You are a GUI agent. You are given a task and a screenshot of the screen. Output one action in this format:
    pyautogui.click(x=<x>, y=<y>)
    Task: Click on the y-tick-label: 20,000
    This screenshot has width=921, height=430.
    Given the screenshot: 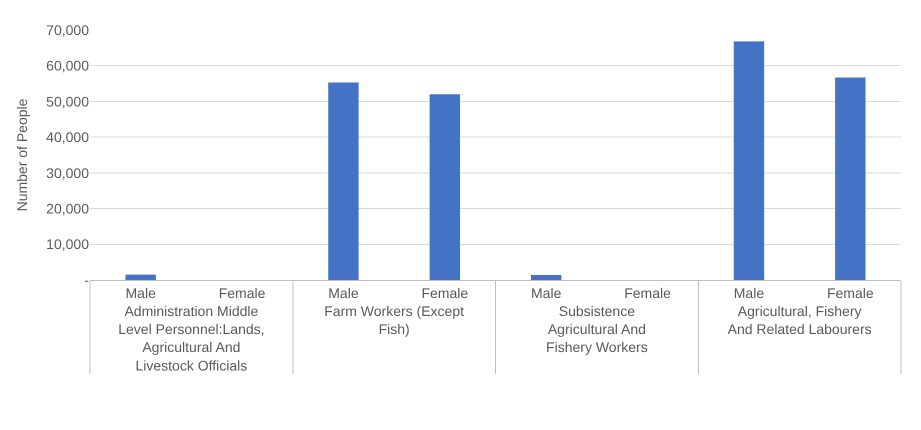 What is the action you would take?
    pyautogui.click(x=68, y=208)
    